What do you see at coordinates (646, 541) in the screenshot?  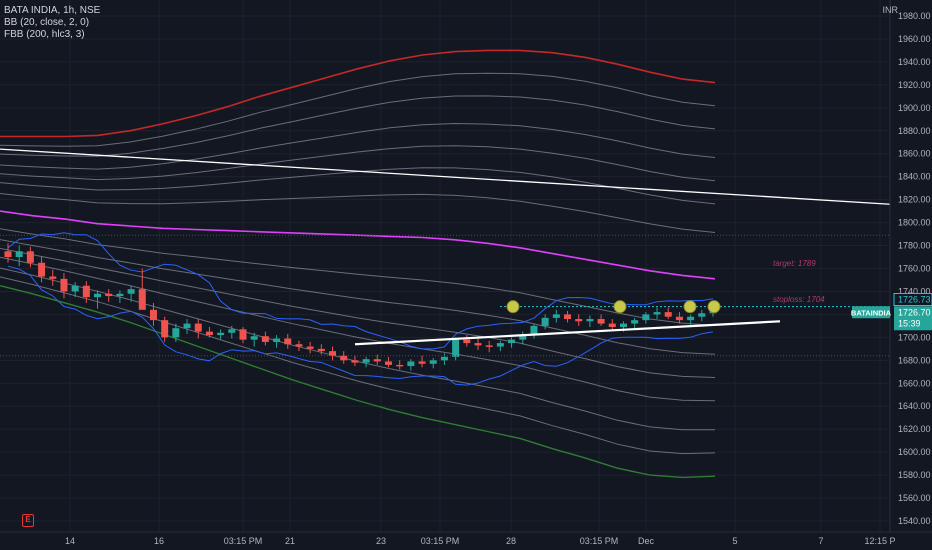 I see `time-tick-label: Dec` at bounding box center [646, 541].